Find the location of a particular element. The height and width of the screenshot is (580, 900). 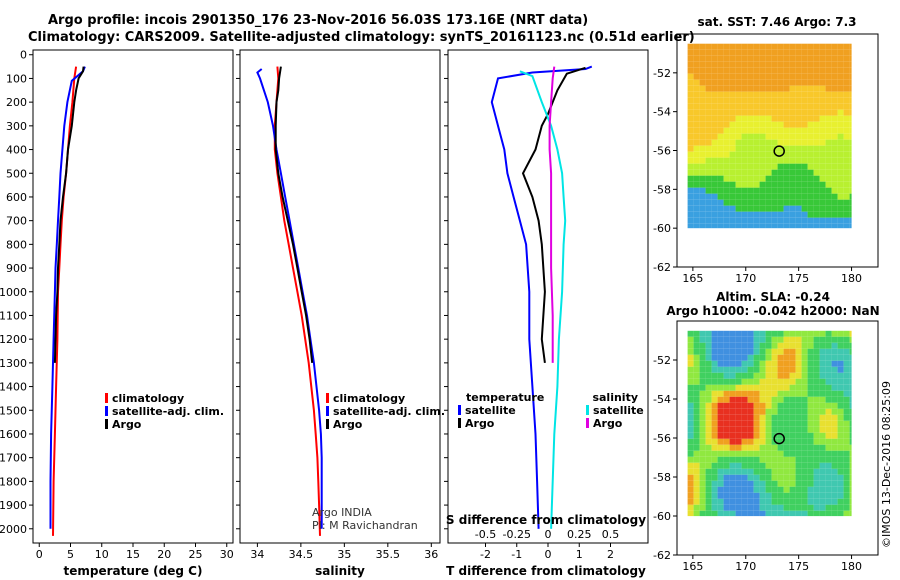

temperature-series-satellite is located at coordinates (67, 297).